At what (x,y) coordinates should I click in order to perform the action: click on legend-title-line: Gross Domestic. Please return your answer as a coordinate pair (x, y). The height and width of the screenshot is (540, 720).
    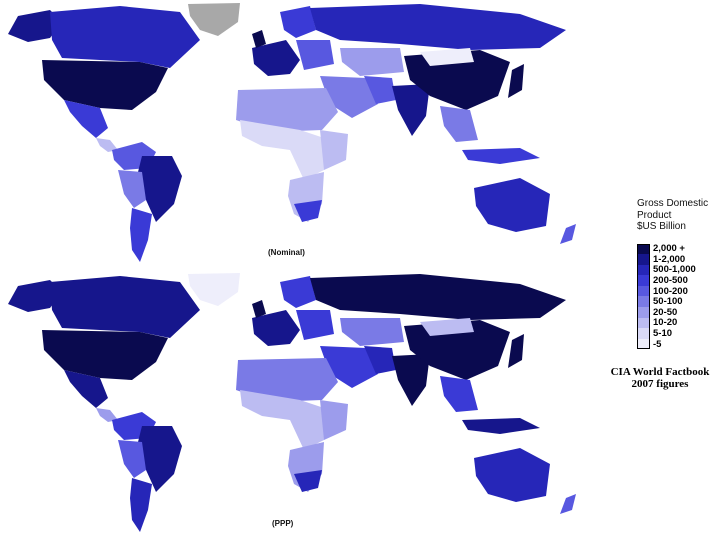
    Looking at the image, I should click on (673, 203).